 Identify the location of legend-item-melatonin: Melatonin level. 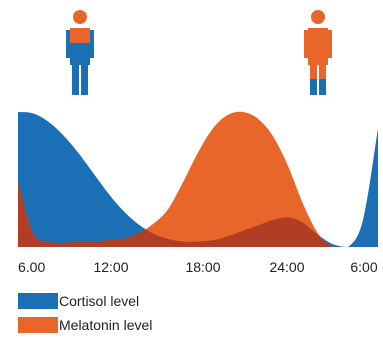
(85, 325).